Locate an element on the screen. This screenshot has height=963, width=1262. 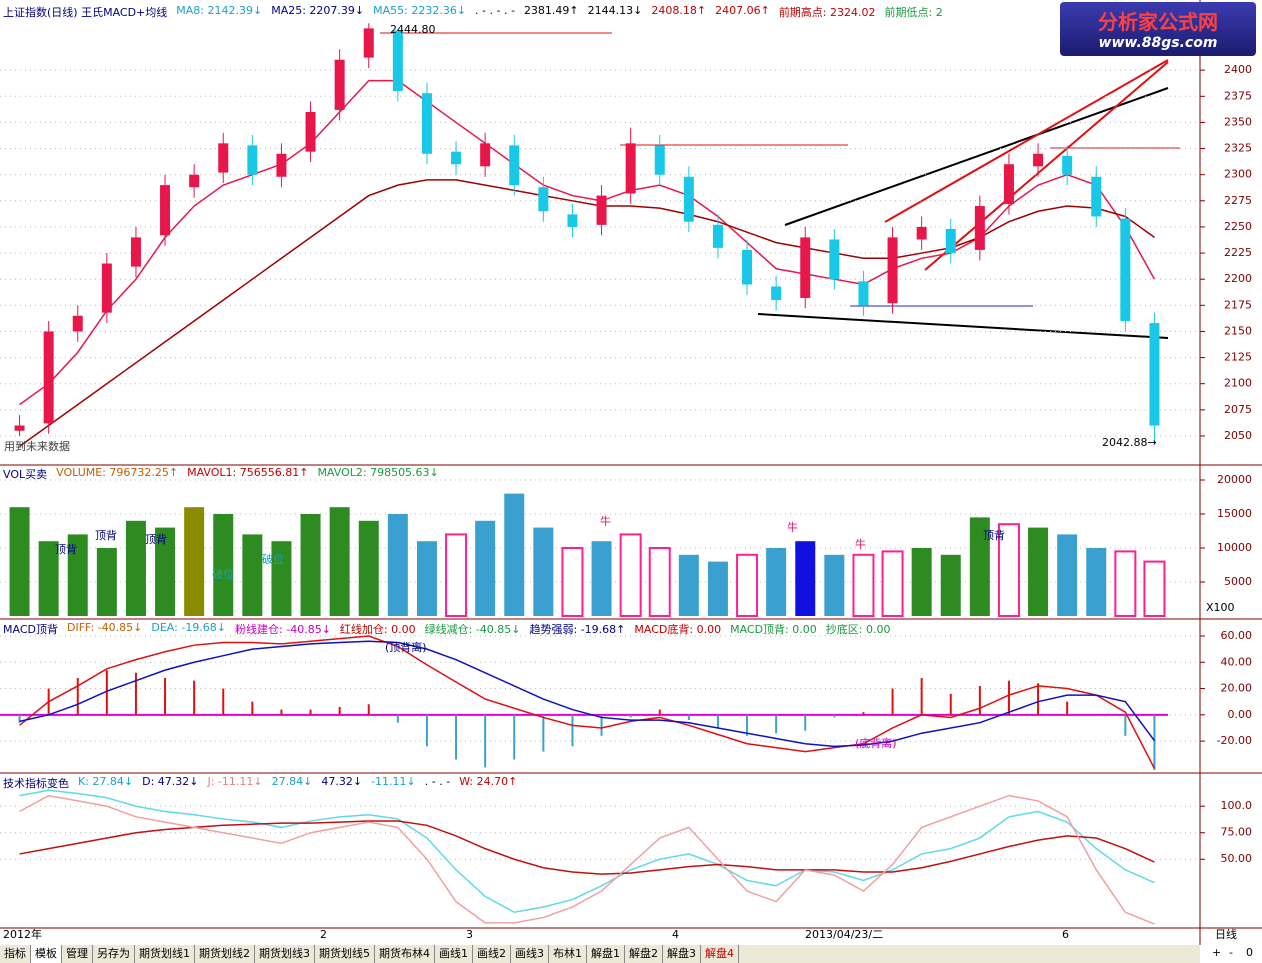
tab: 布林1 is located at coordinates (568, 954).